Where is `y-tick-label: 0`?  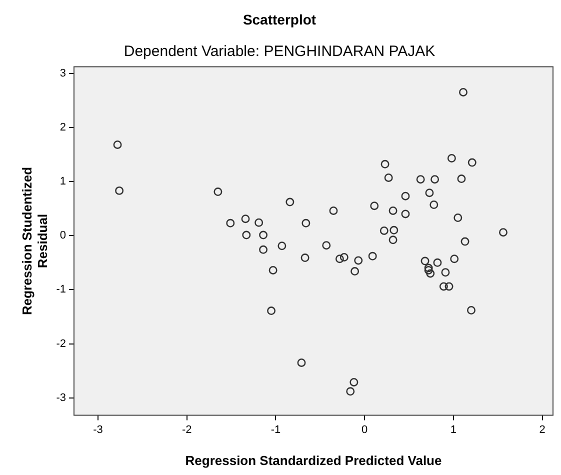 y-tick-label: 0 is located at coordinates (63, 236).